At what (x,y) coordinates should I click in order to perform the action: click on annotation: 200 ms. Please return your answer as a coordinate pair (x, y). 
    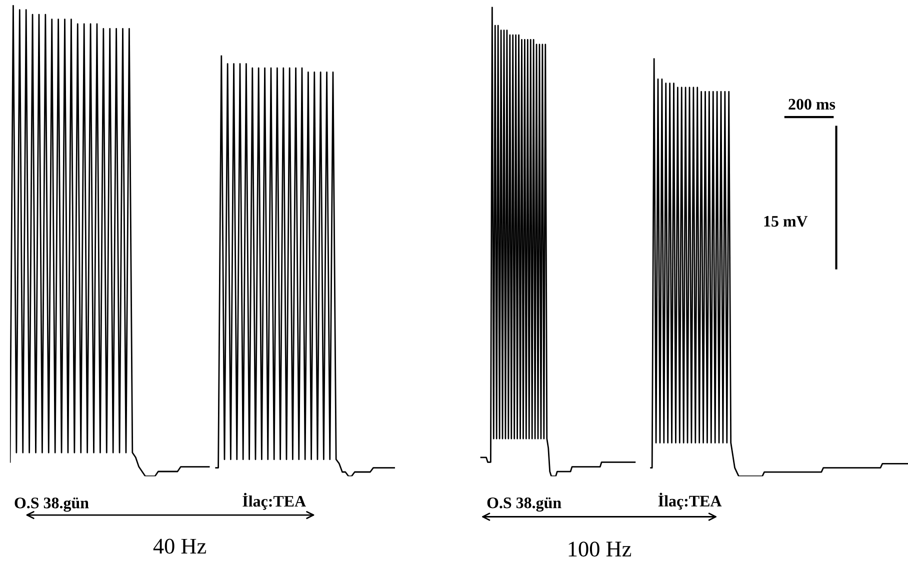
    Looking at the image, I should click on (812, 104).